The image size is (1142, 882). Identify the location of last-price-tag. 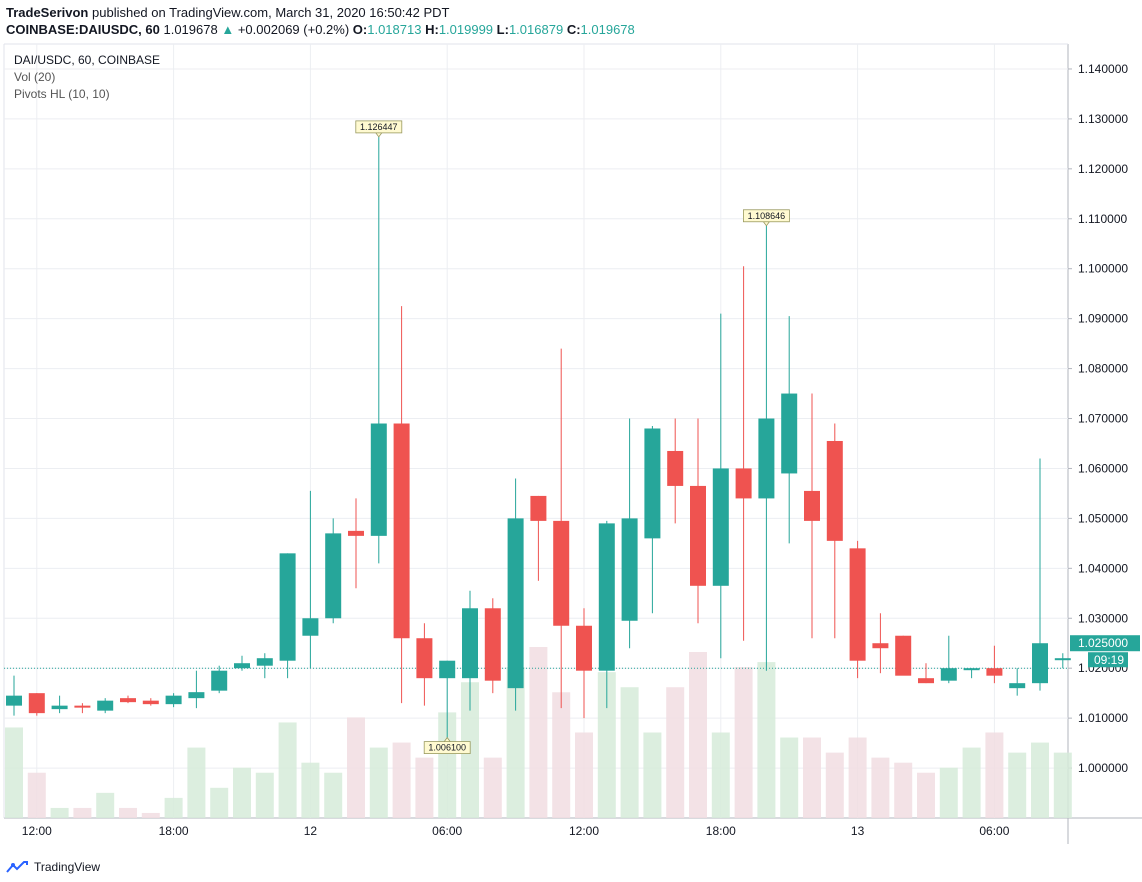
(1105, 643).